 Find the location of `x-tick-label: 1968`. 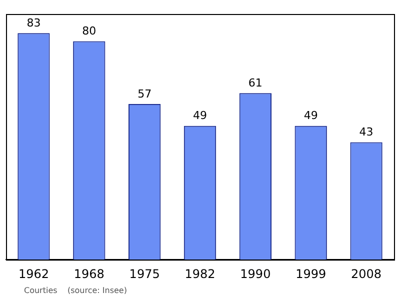

x-tick-label: 1968 is located at coordinates (89, 273).